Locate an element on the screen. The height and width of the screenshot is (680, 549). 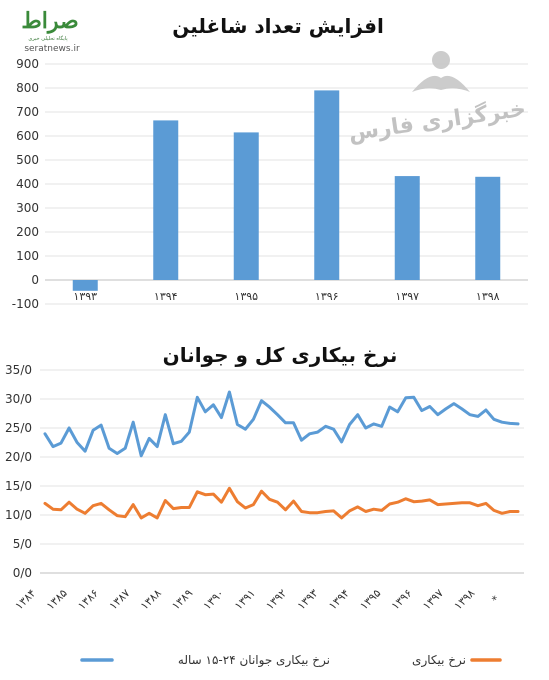
unemployment-y-tick: 25/0 is located at coordinates (18, 428).